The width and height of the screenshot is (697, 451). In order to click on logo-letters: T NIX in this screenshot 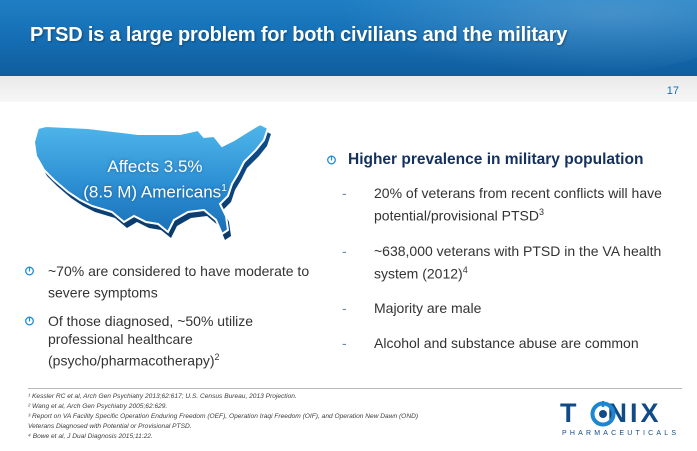, I will do `click(611, 413)`.